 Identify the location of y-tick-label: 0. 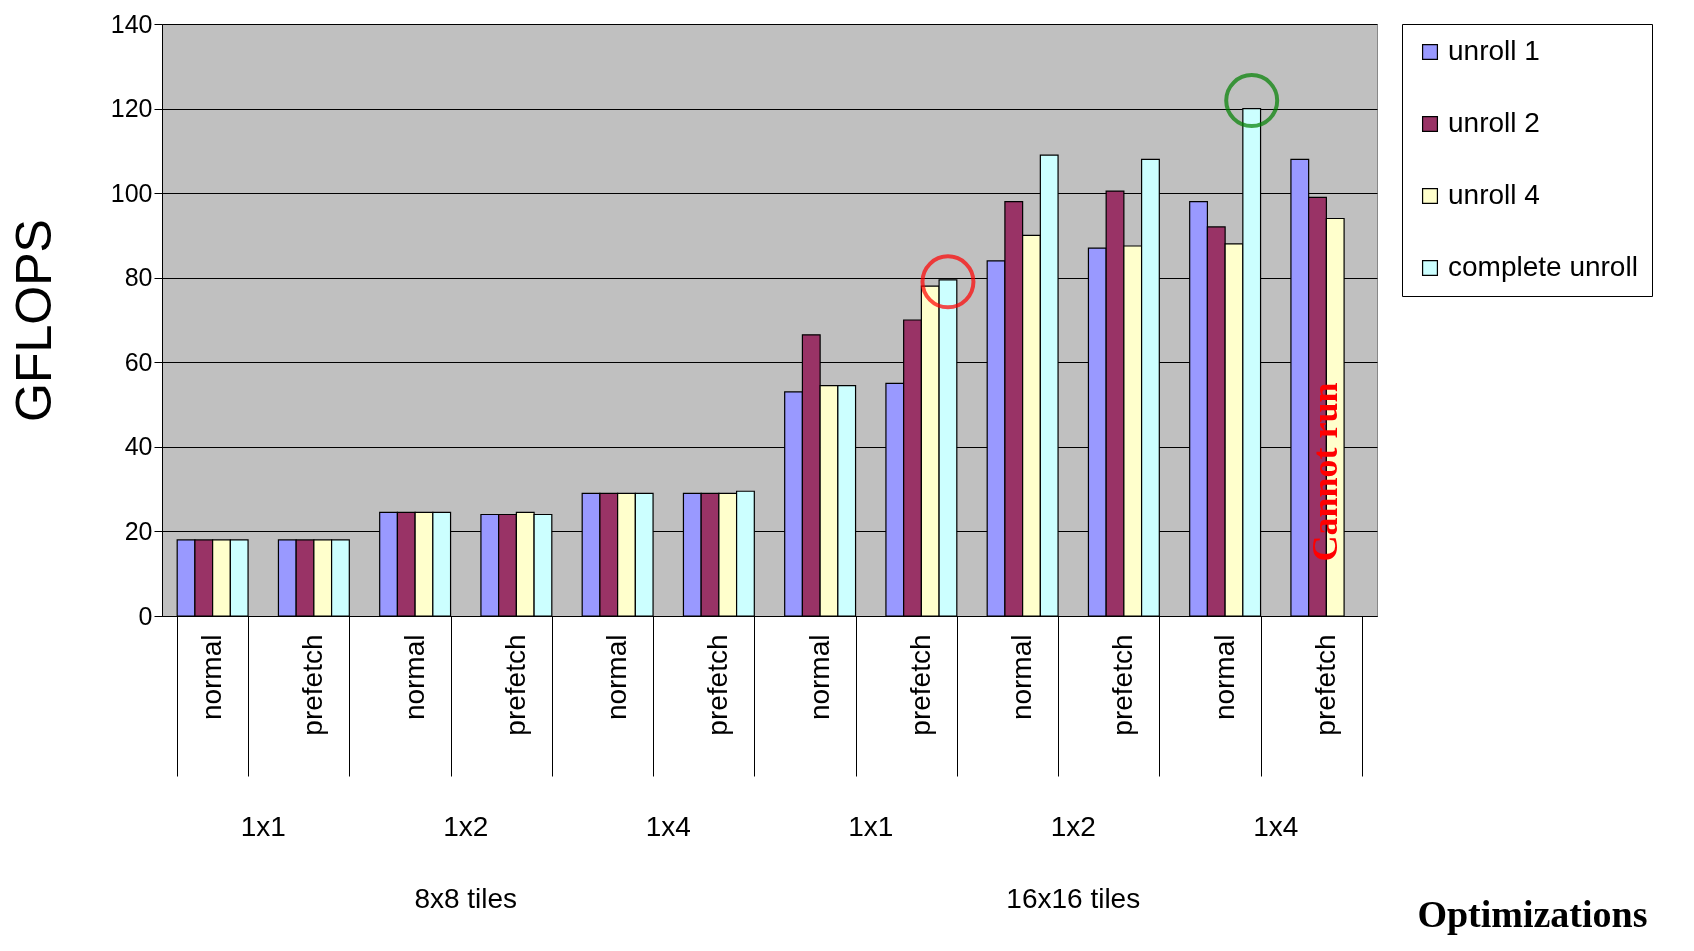
(145, 615).